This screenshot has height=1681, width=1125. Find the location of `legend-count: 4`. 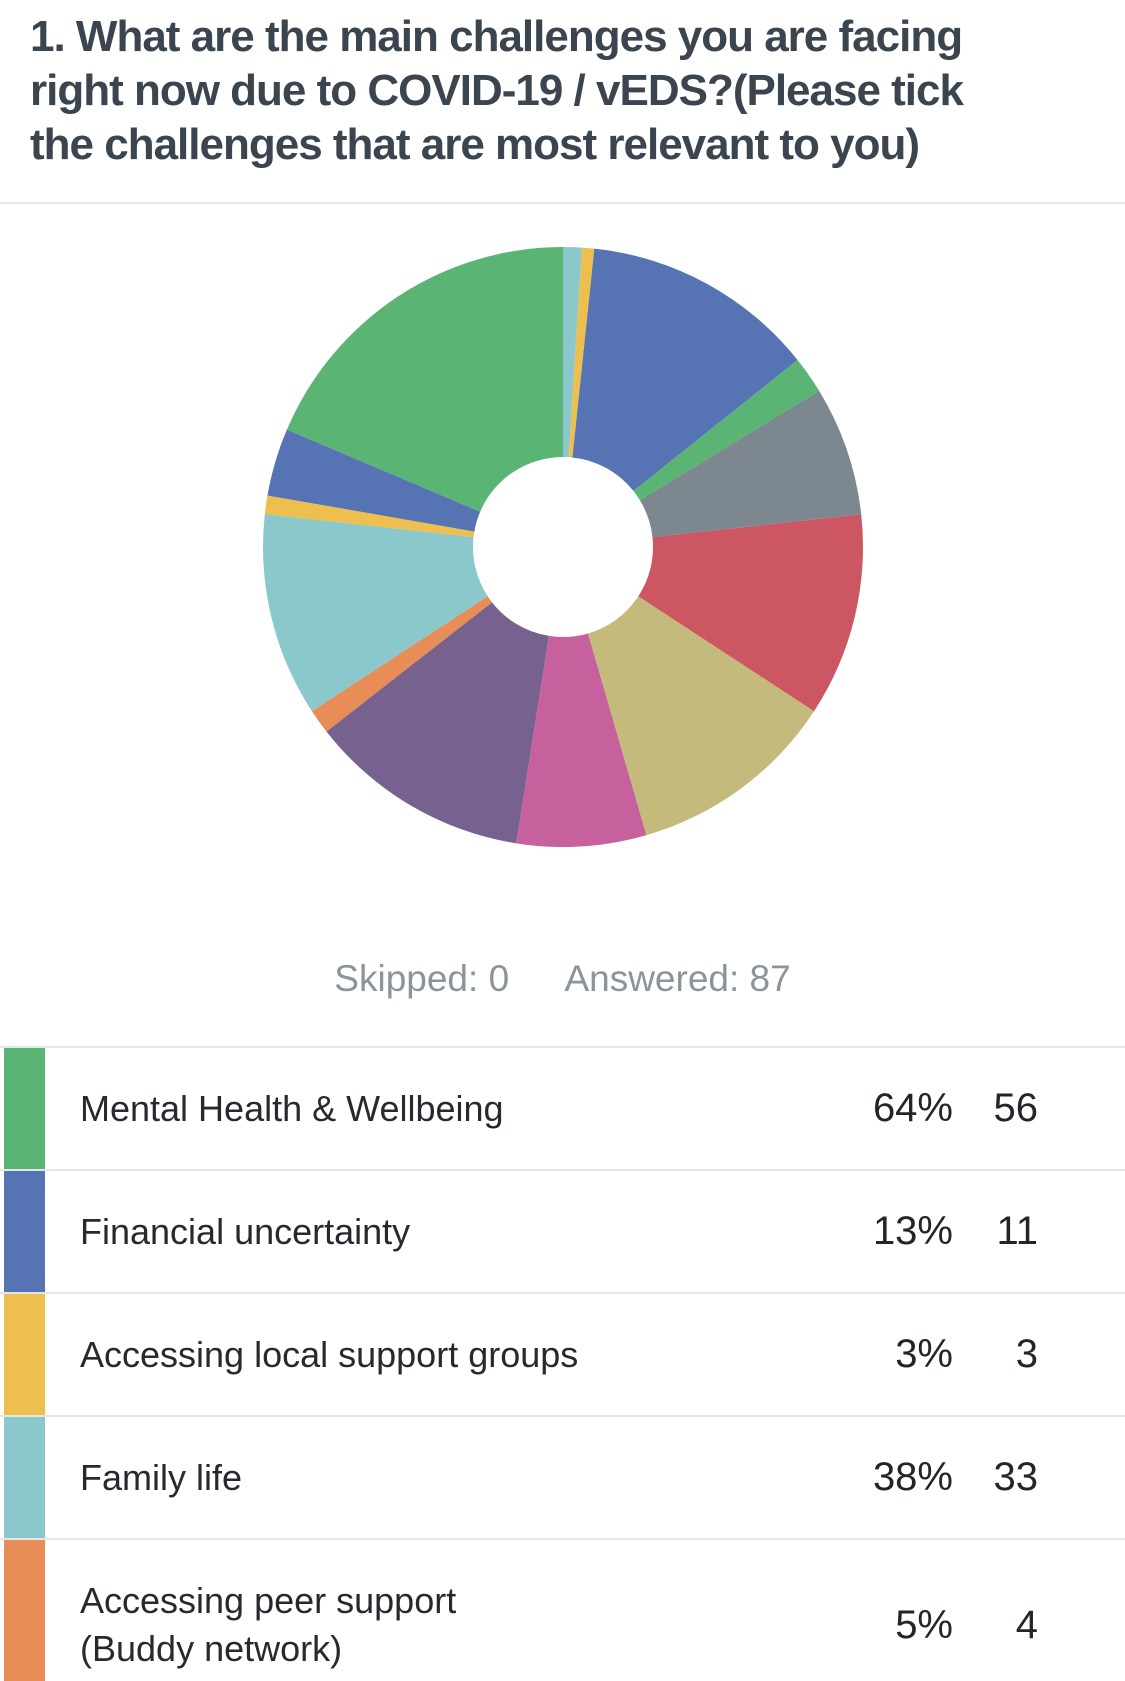

legend-count: 4 is located at coordinates (1026, 1624).